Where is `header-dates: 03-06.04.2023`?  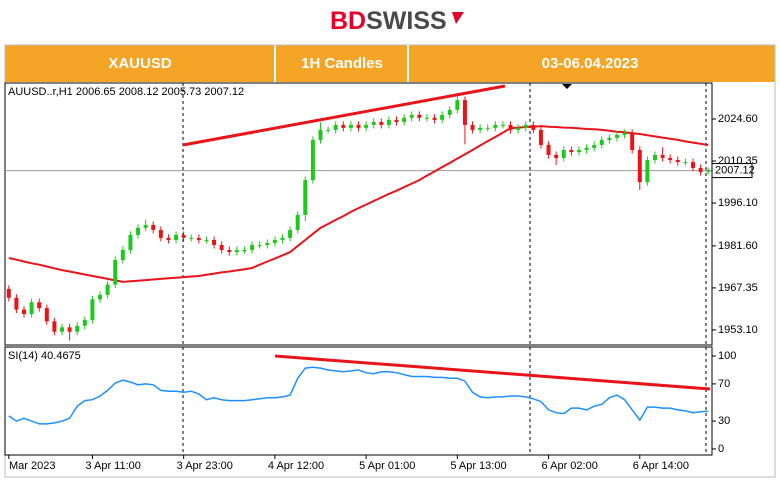
header-dates: 03-06.04.2023 is located at coordinates (590, 63).